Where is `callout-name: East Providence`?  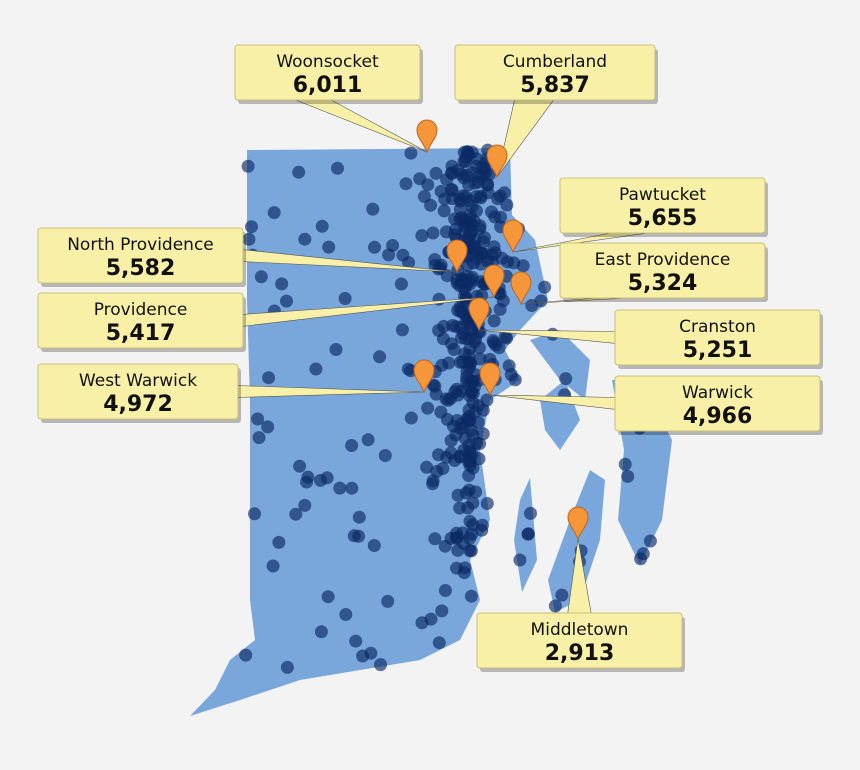 callout-name: East Providence is located at coordinates (663, 260).